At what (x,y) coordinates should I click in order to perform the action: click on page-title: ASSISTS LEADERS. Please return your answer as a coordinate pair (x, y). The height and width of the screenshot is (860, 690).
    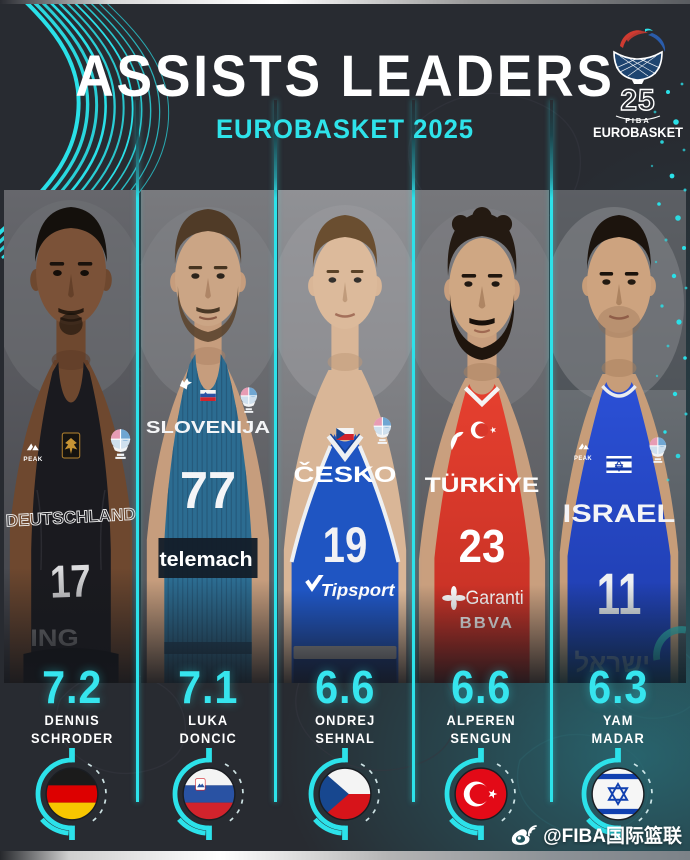
    Looking at the image, I should click on (345, 76).